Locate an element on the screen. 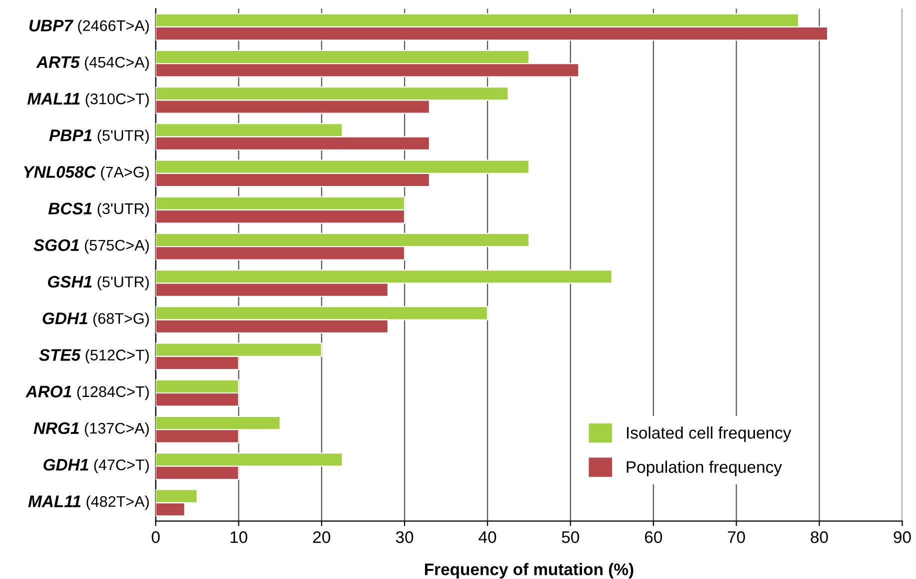  x-tick-label: 90 is located at coordinates (902, 537).